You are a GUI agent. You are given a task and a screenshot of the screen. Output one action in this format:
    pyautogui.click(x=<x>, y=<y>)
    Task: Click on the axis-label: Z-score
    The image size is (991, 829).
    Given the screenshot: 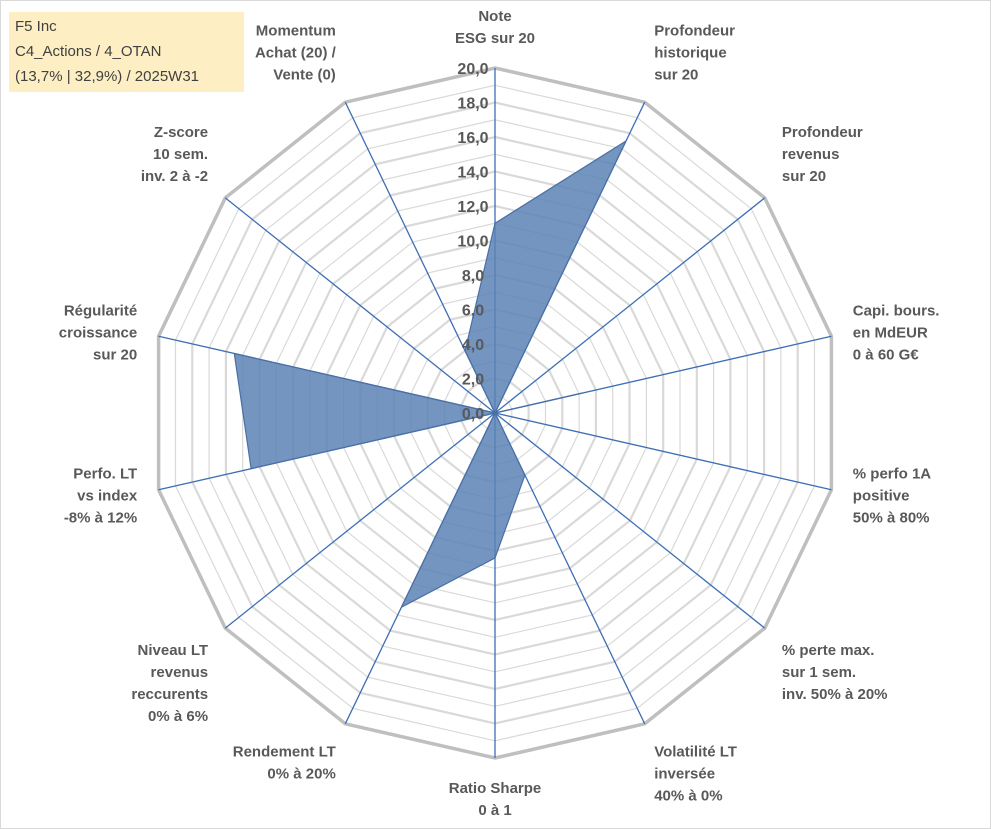 What is the action you would take?
    pyautogui.click(x=181, y=132)
    